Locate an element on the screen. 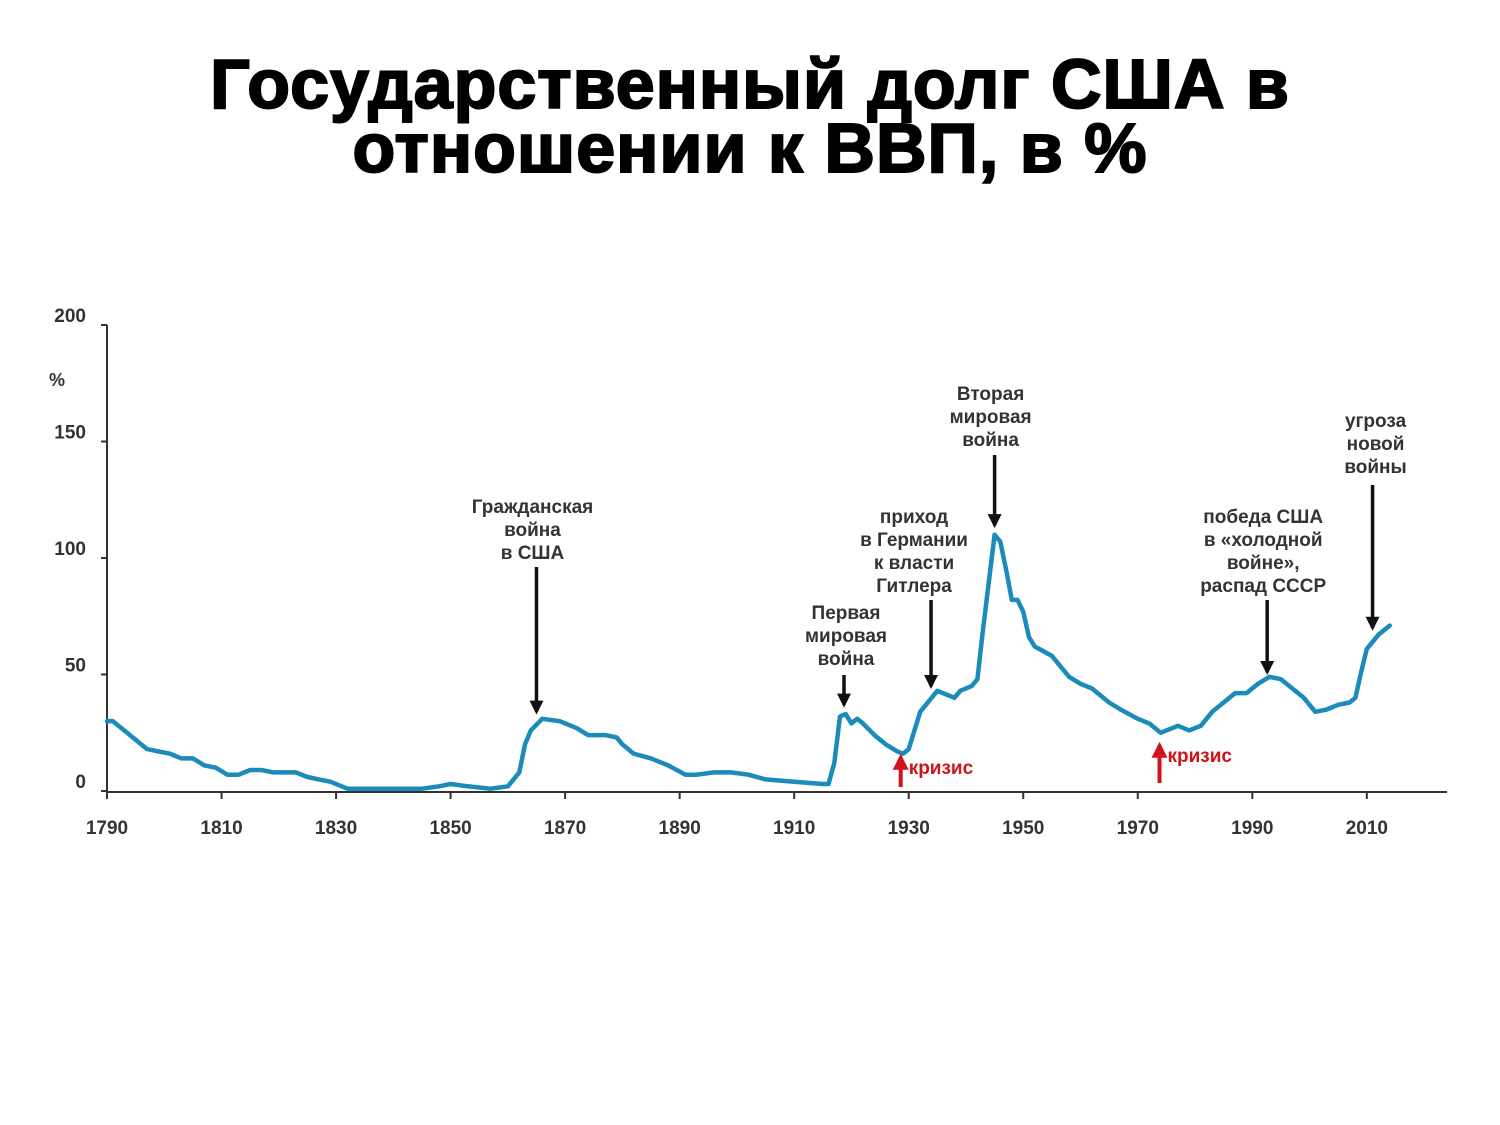 The image size is (1500, 1125). x-tick-label: 1890 is located at coordinates (680, 828).